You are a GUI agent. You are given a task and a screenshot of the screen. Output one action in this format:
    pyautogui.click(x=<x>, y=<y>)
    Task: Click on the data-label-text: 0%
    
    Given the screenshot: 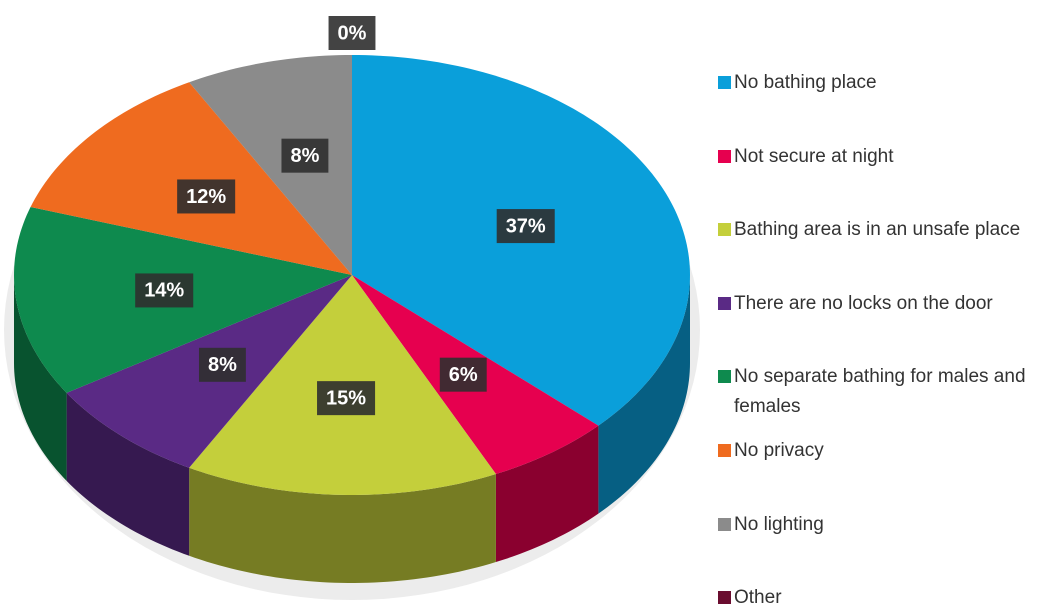 What is the action you would take?
    pyautogui.click(x=352, y=33)
    